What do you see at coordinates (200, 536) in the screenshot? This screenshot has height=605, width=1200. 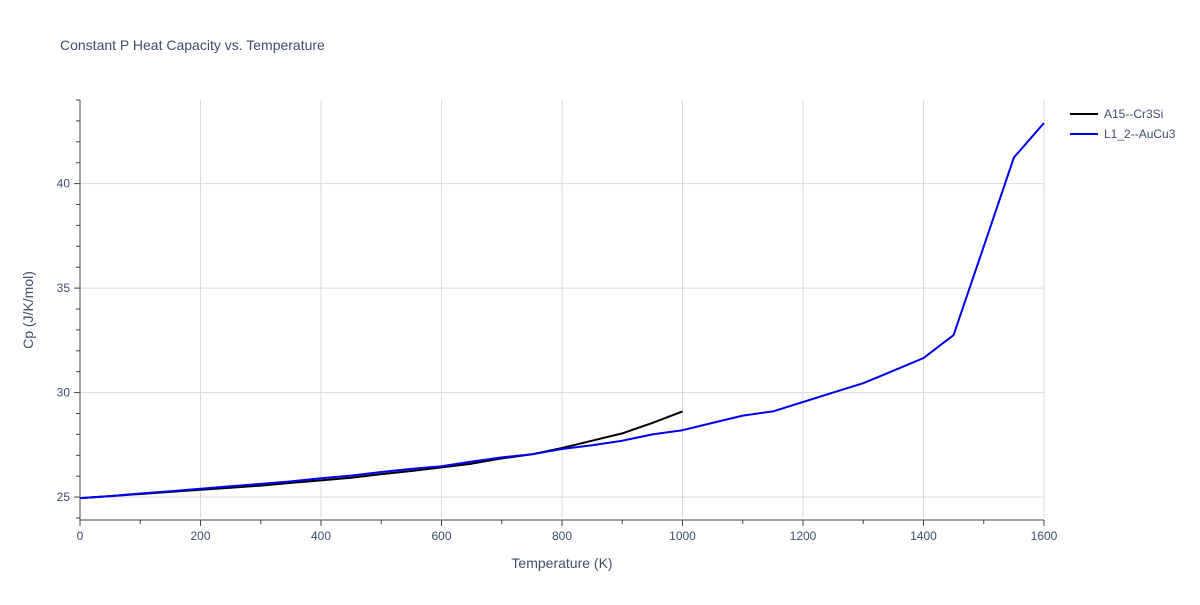 I see `x-tick-label: 200` at bounding box center [200, 536].